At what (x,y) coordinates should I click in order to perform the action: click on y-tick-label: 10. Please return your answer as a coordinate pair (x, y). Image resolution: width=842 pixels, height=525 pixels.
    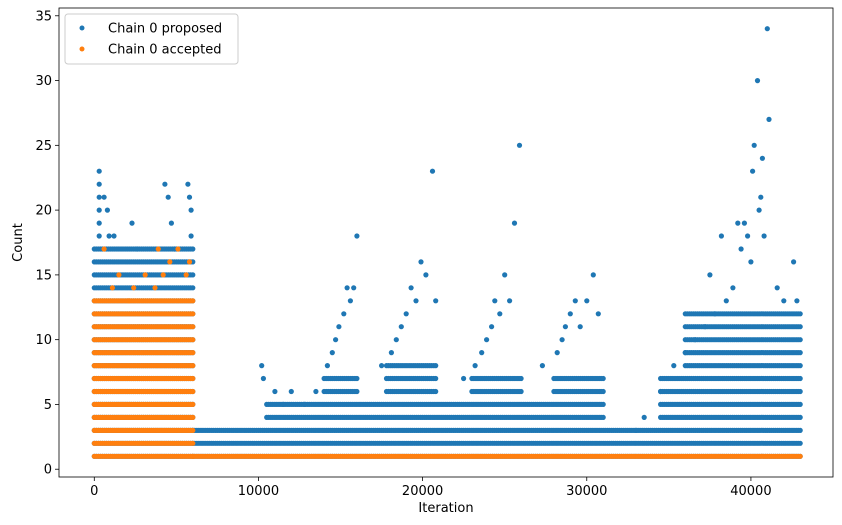
    Looking at the image, I should click on (43, 340).